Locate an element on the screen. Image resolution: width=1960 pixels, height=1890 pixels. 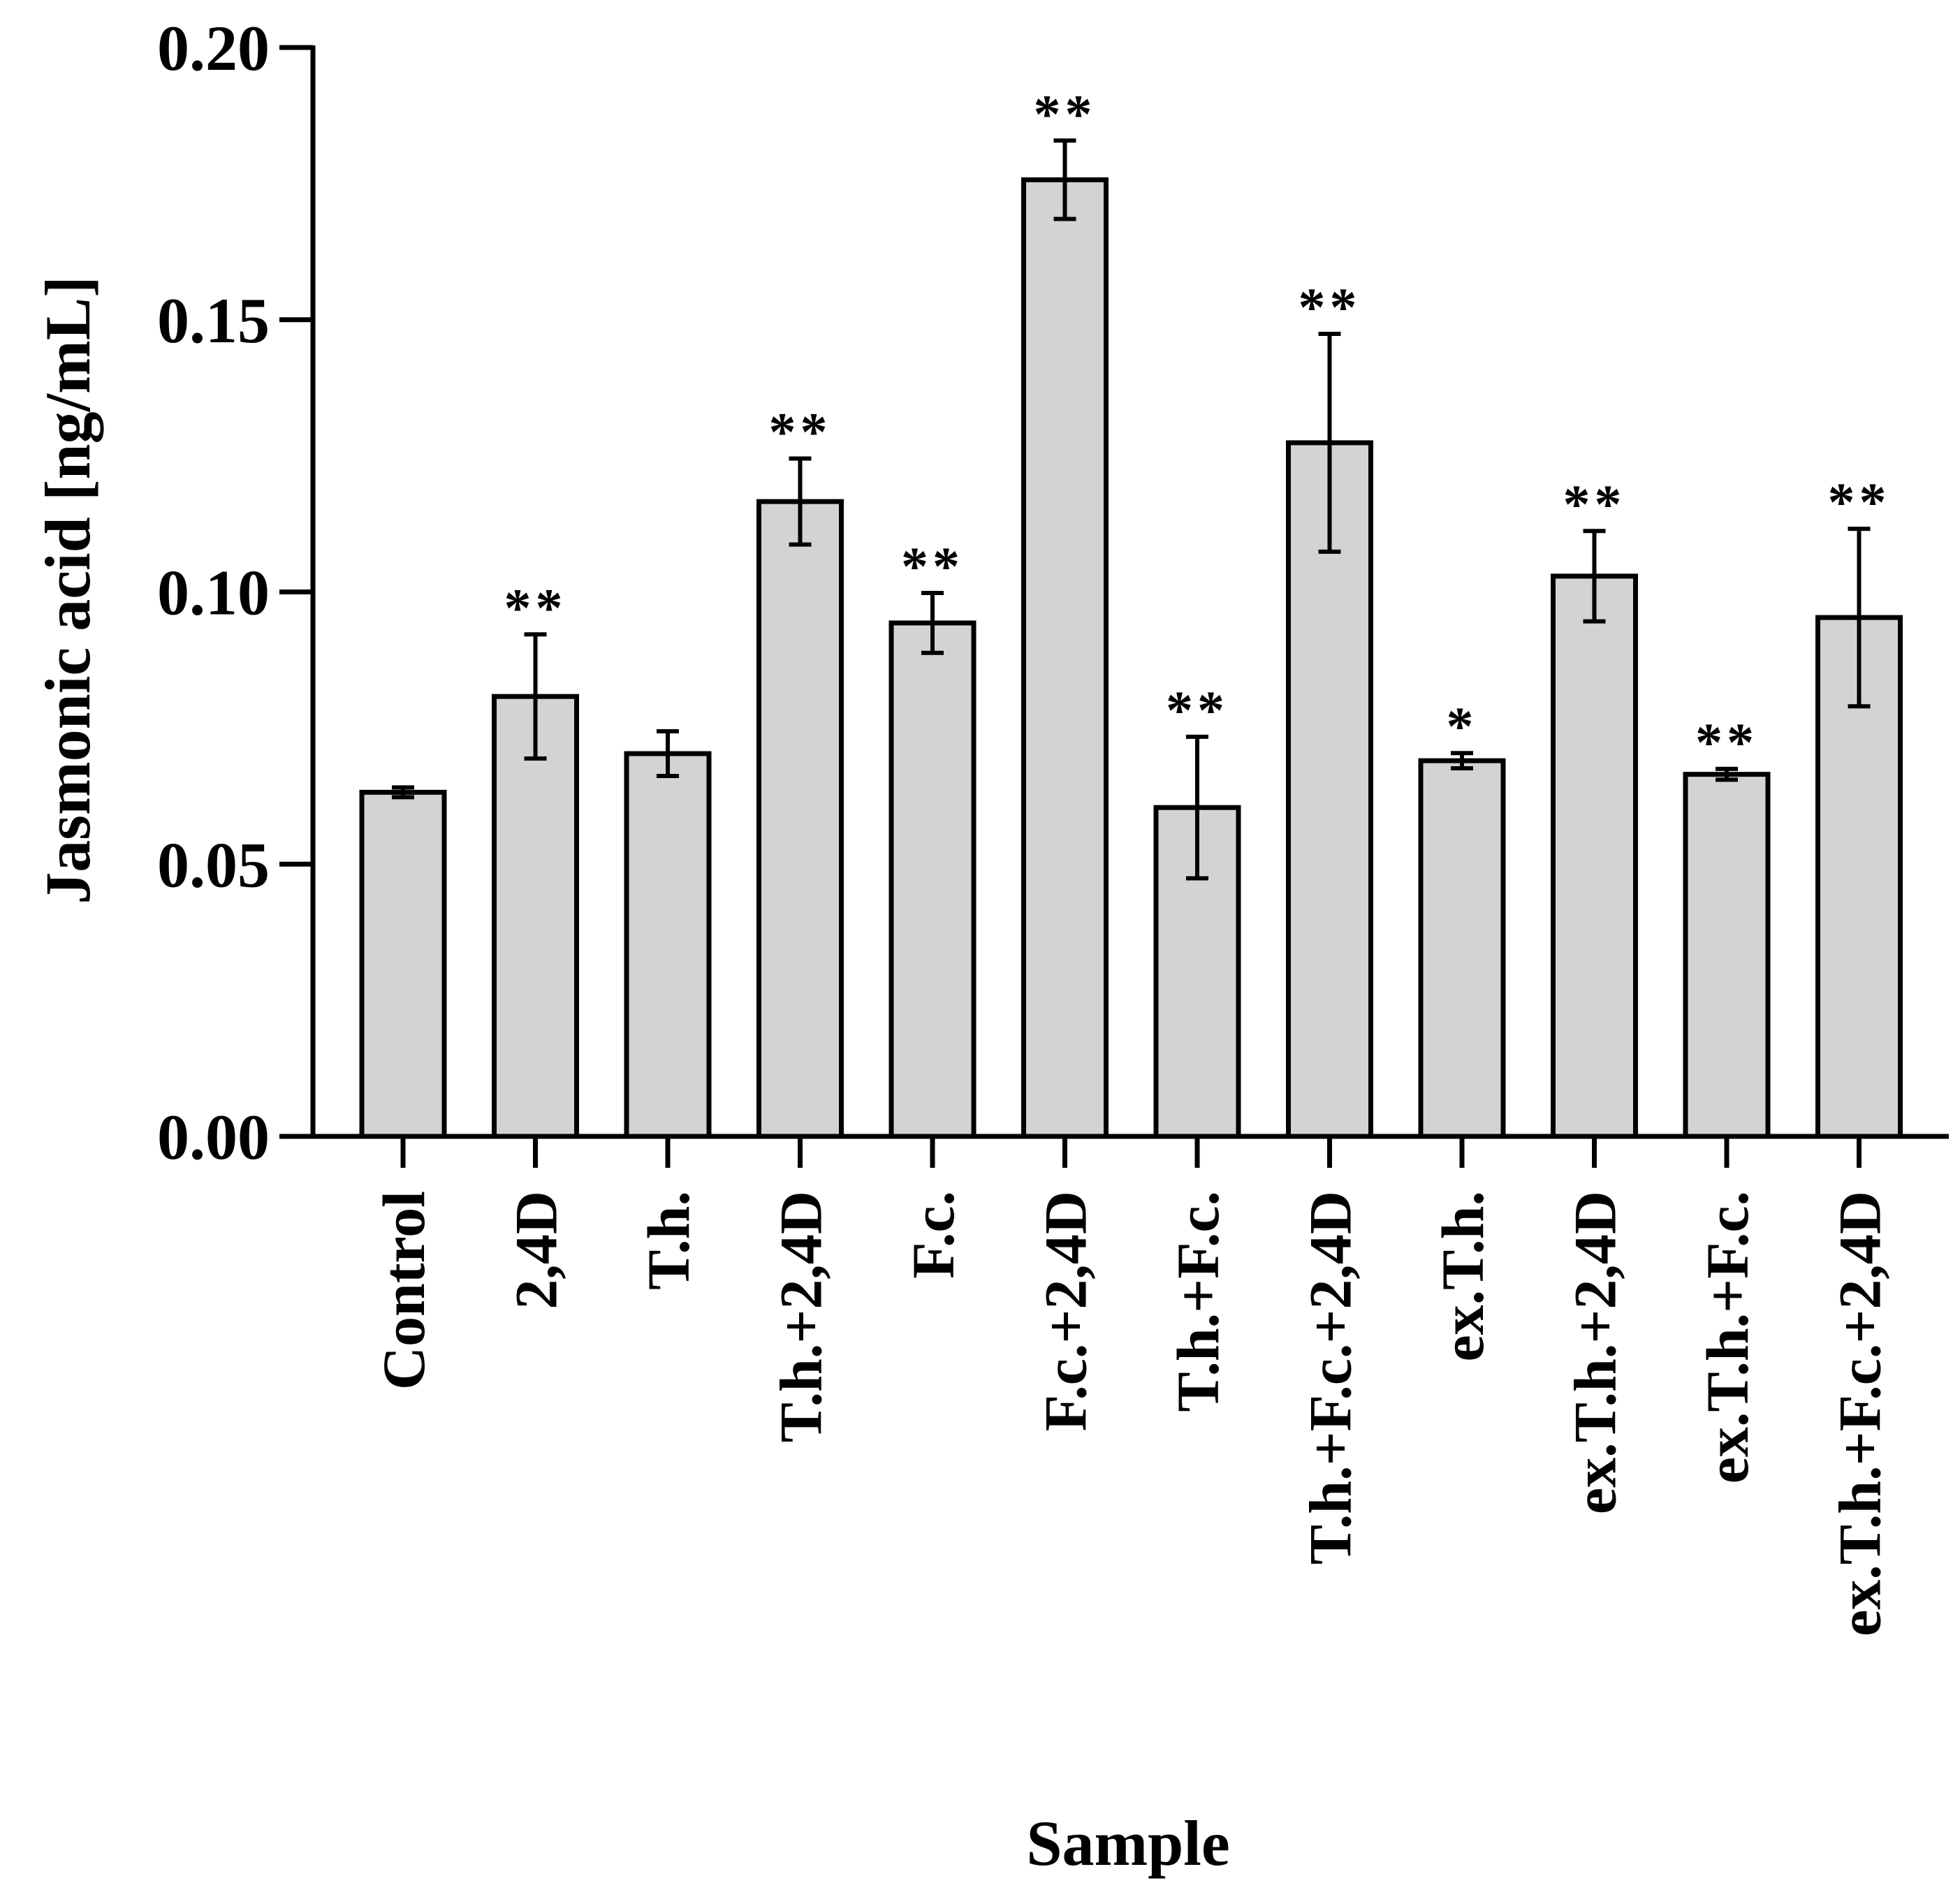
x-tick-label: T.h.+F.c. is located at coordinates (1197, 1301).